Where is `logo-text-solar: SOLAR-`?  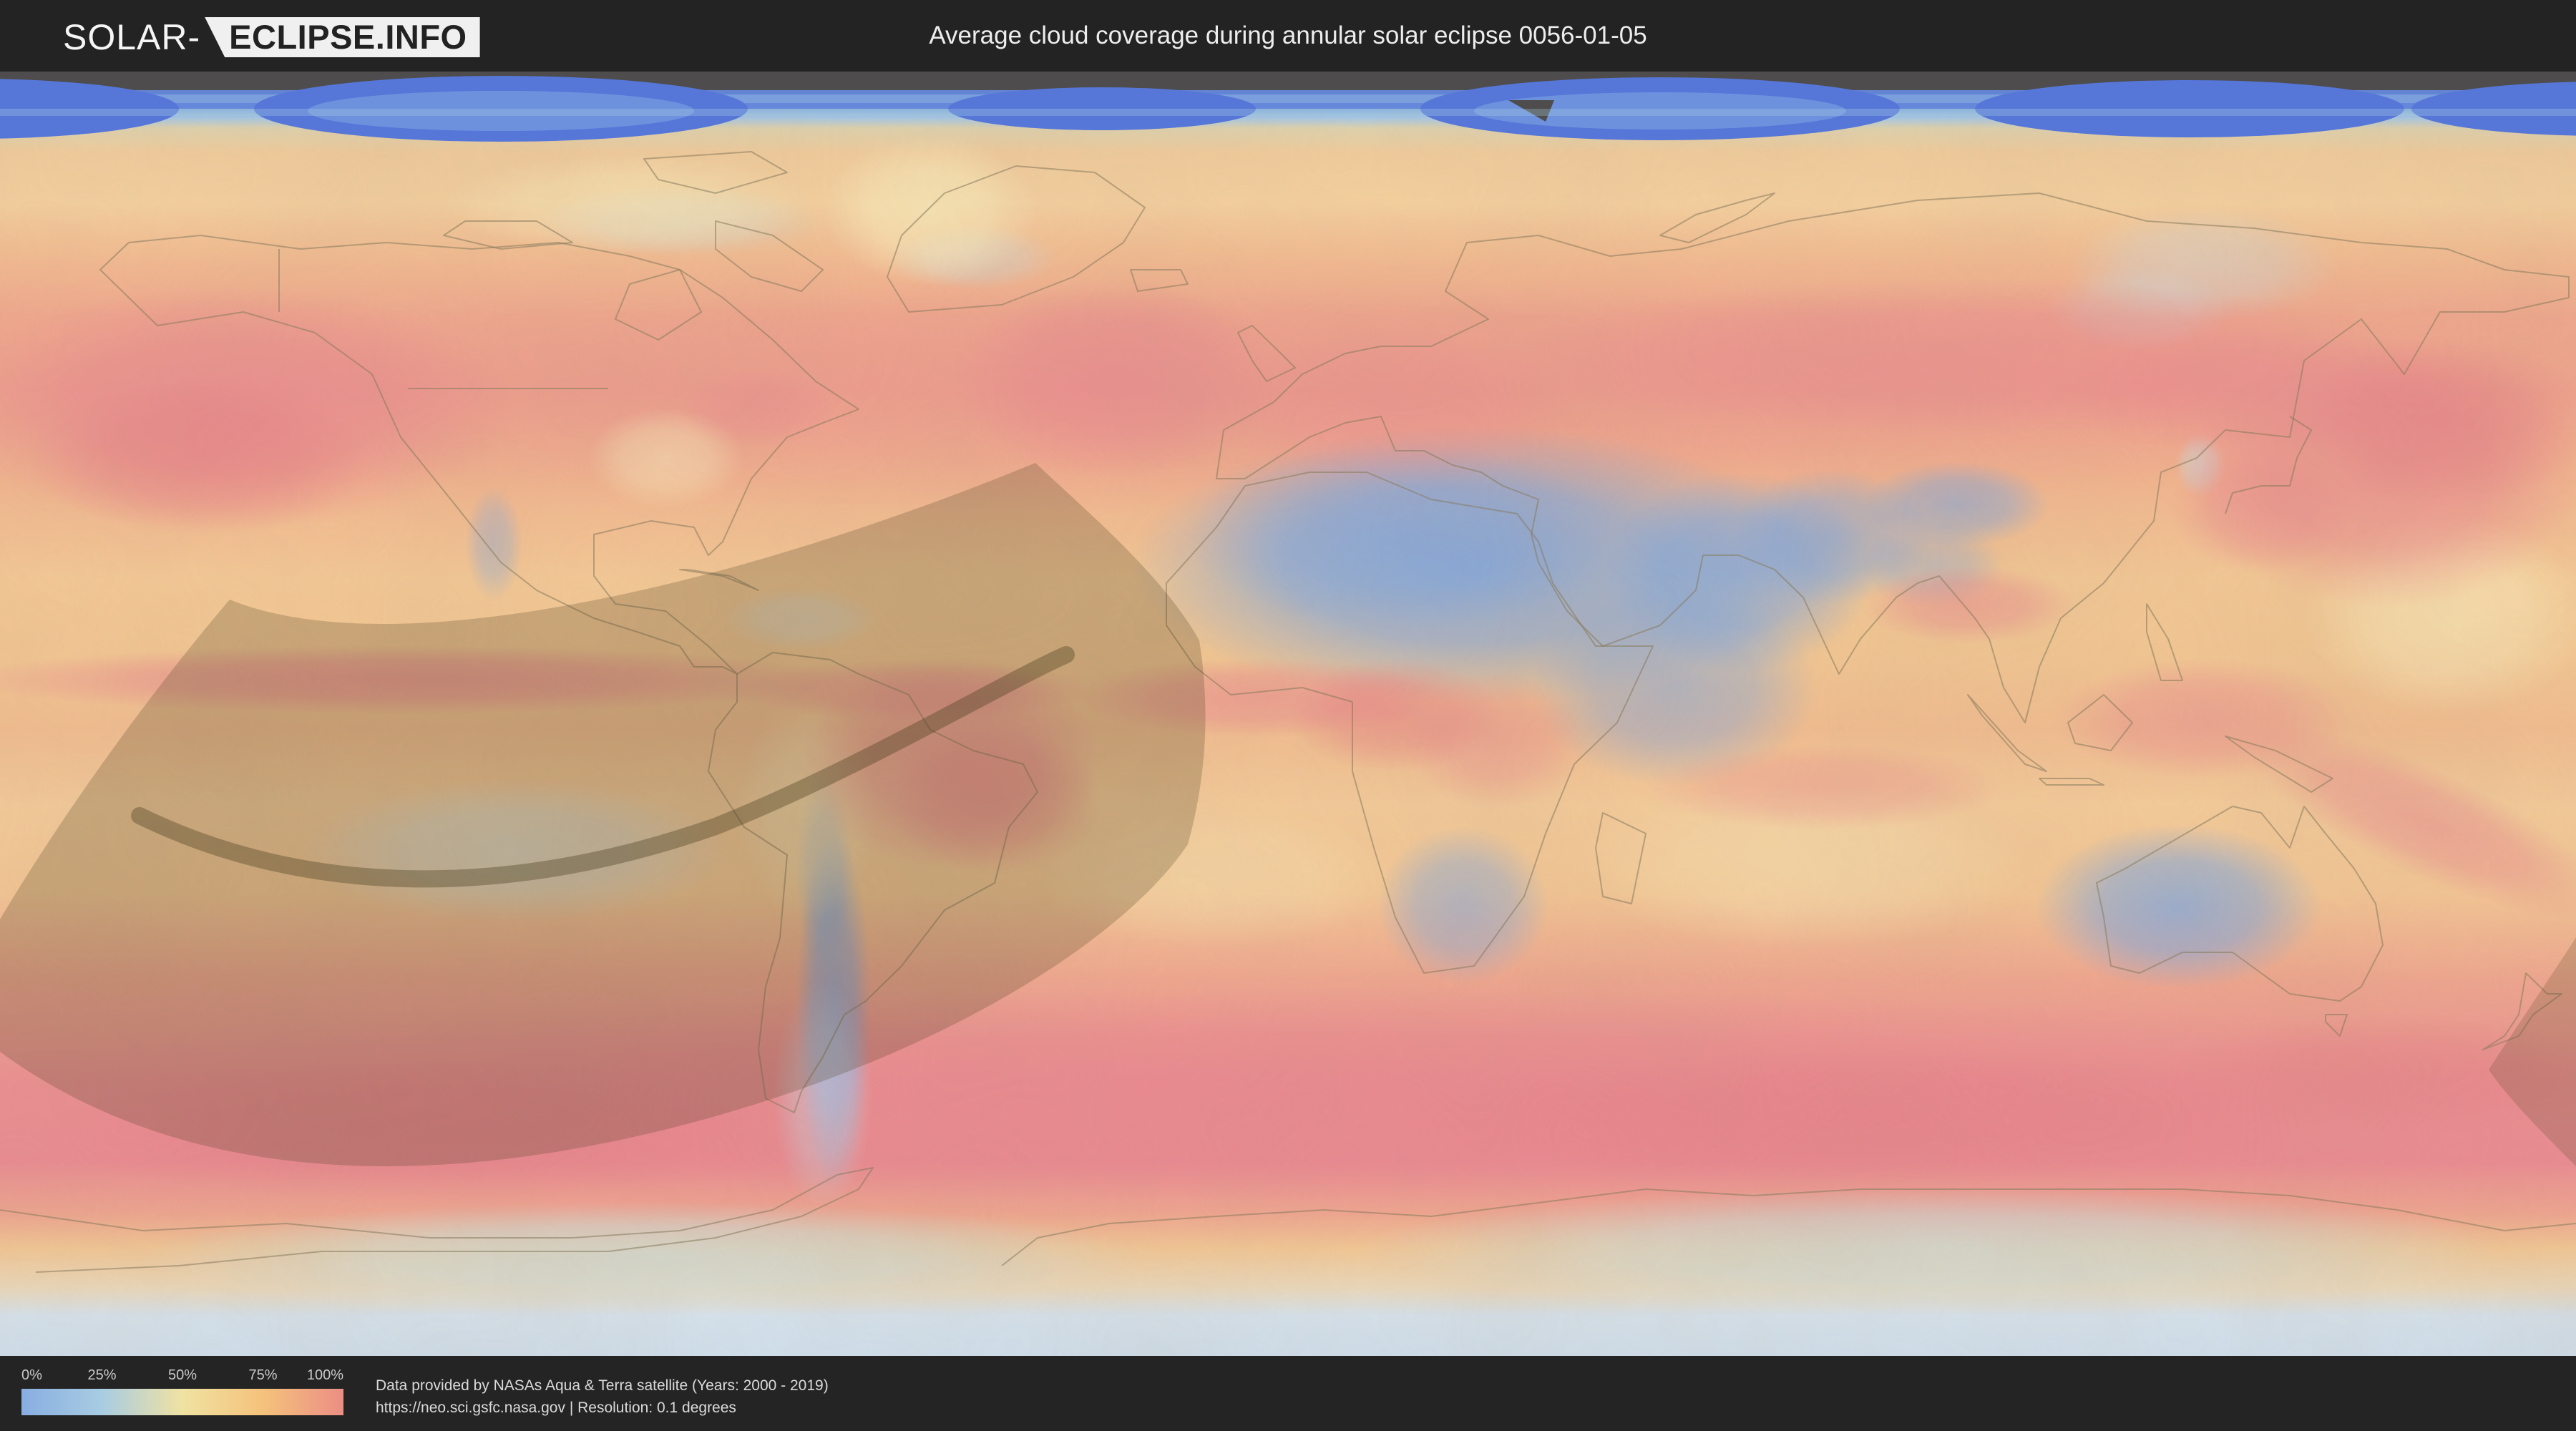 logo-text-solar: SOLAR- is located at coordinates (132, 37).